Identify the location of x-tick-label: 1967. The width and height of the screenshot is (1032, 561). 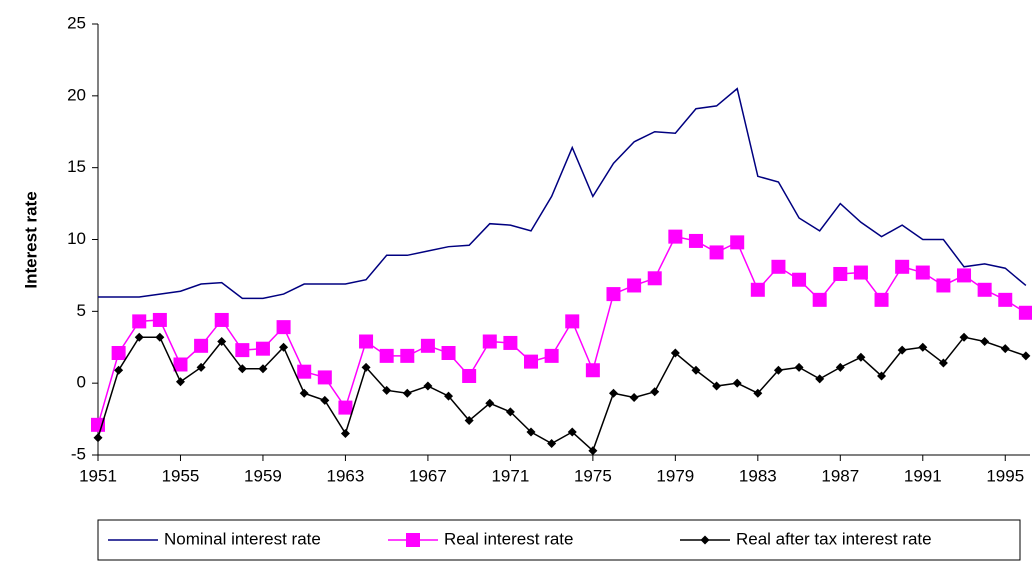
(428, 475).